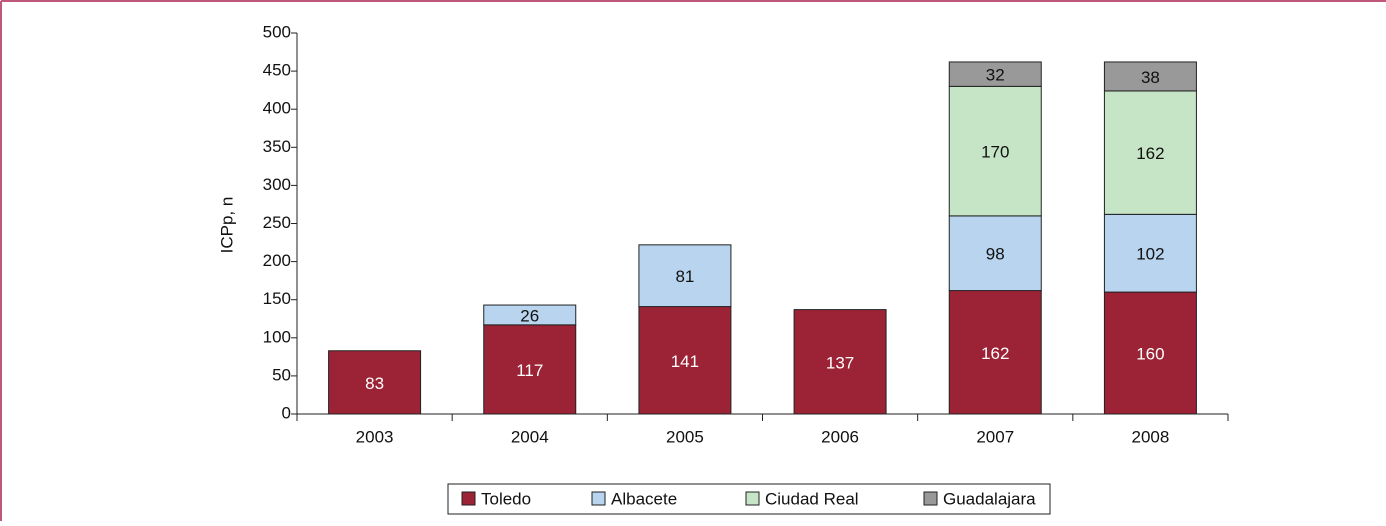 Image resolution: width=1386 pixels, height=526 pixels. Describe the element at coordinates (286, 412) in the screenshot. I see `y-tick-label: 0` at that location.